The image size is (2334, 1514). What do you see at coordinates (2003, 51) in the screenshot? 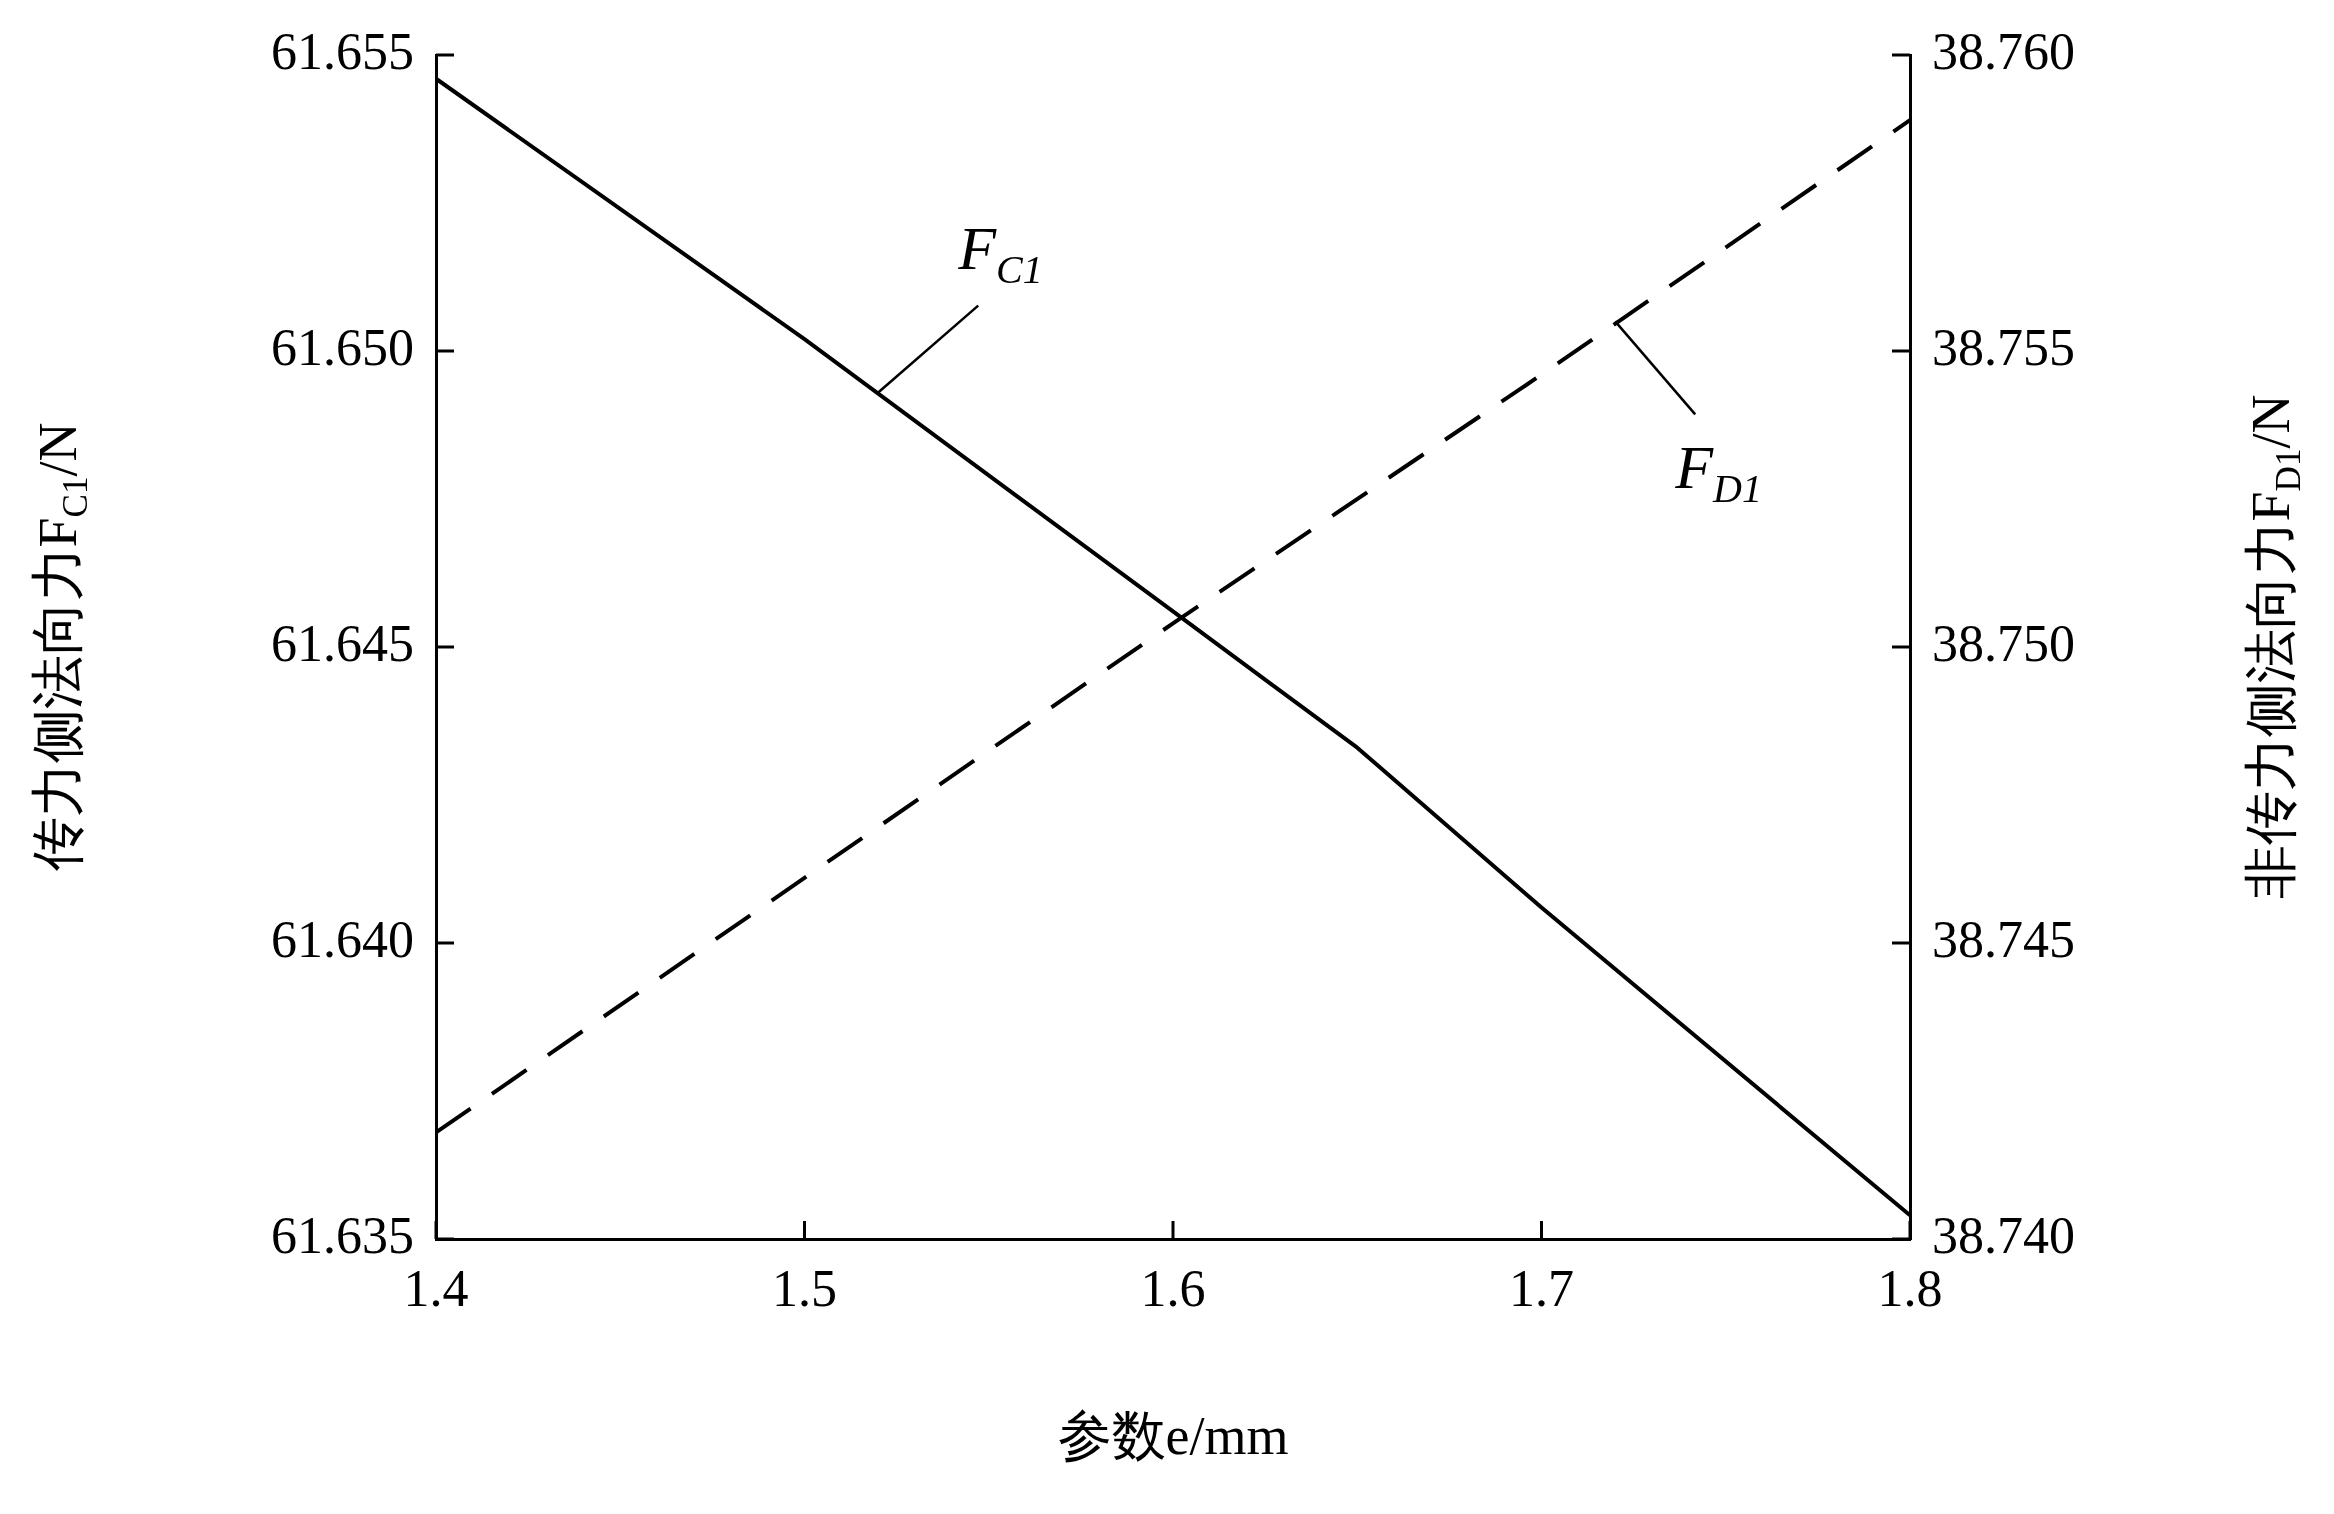
I see `y2-tick-label: 38.760` at bounding box center [2003, 51].